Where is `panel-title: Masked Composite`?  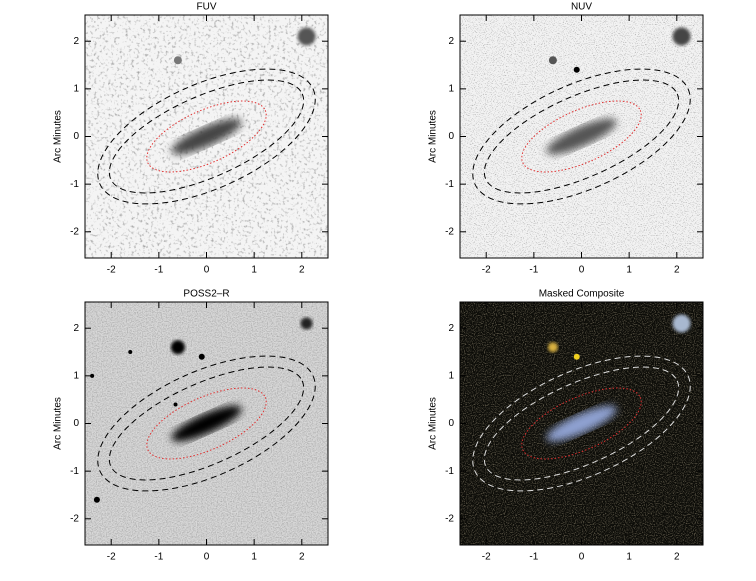
panel-title: Masked Composite is located at coordinates (582, 294).